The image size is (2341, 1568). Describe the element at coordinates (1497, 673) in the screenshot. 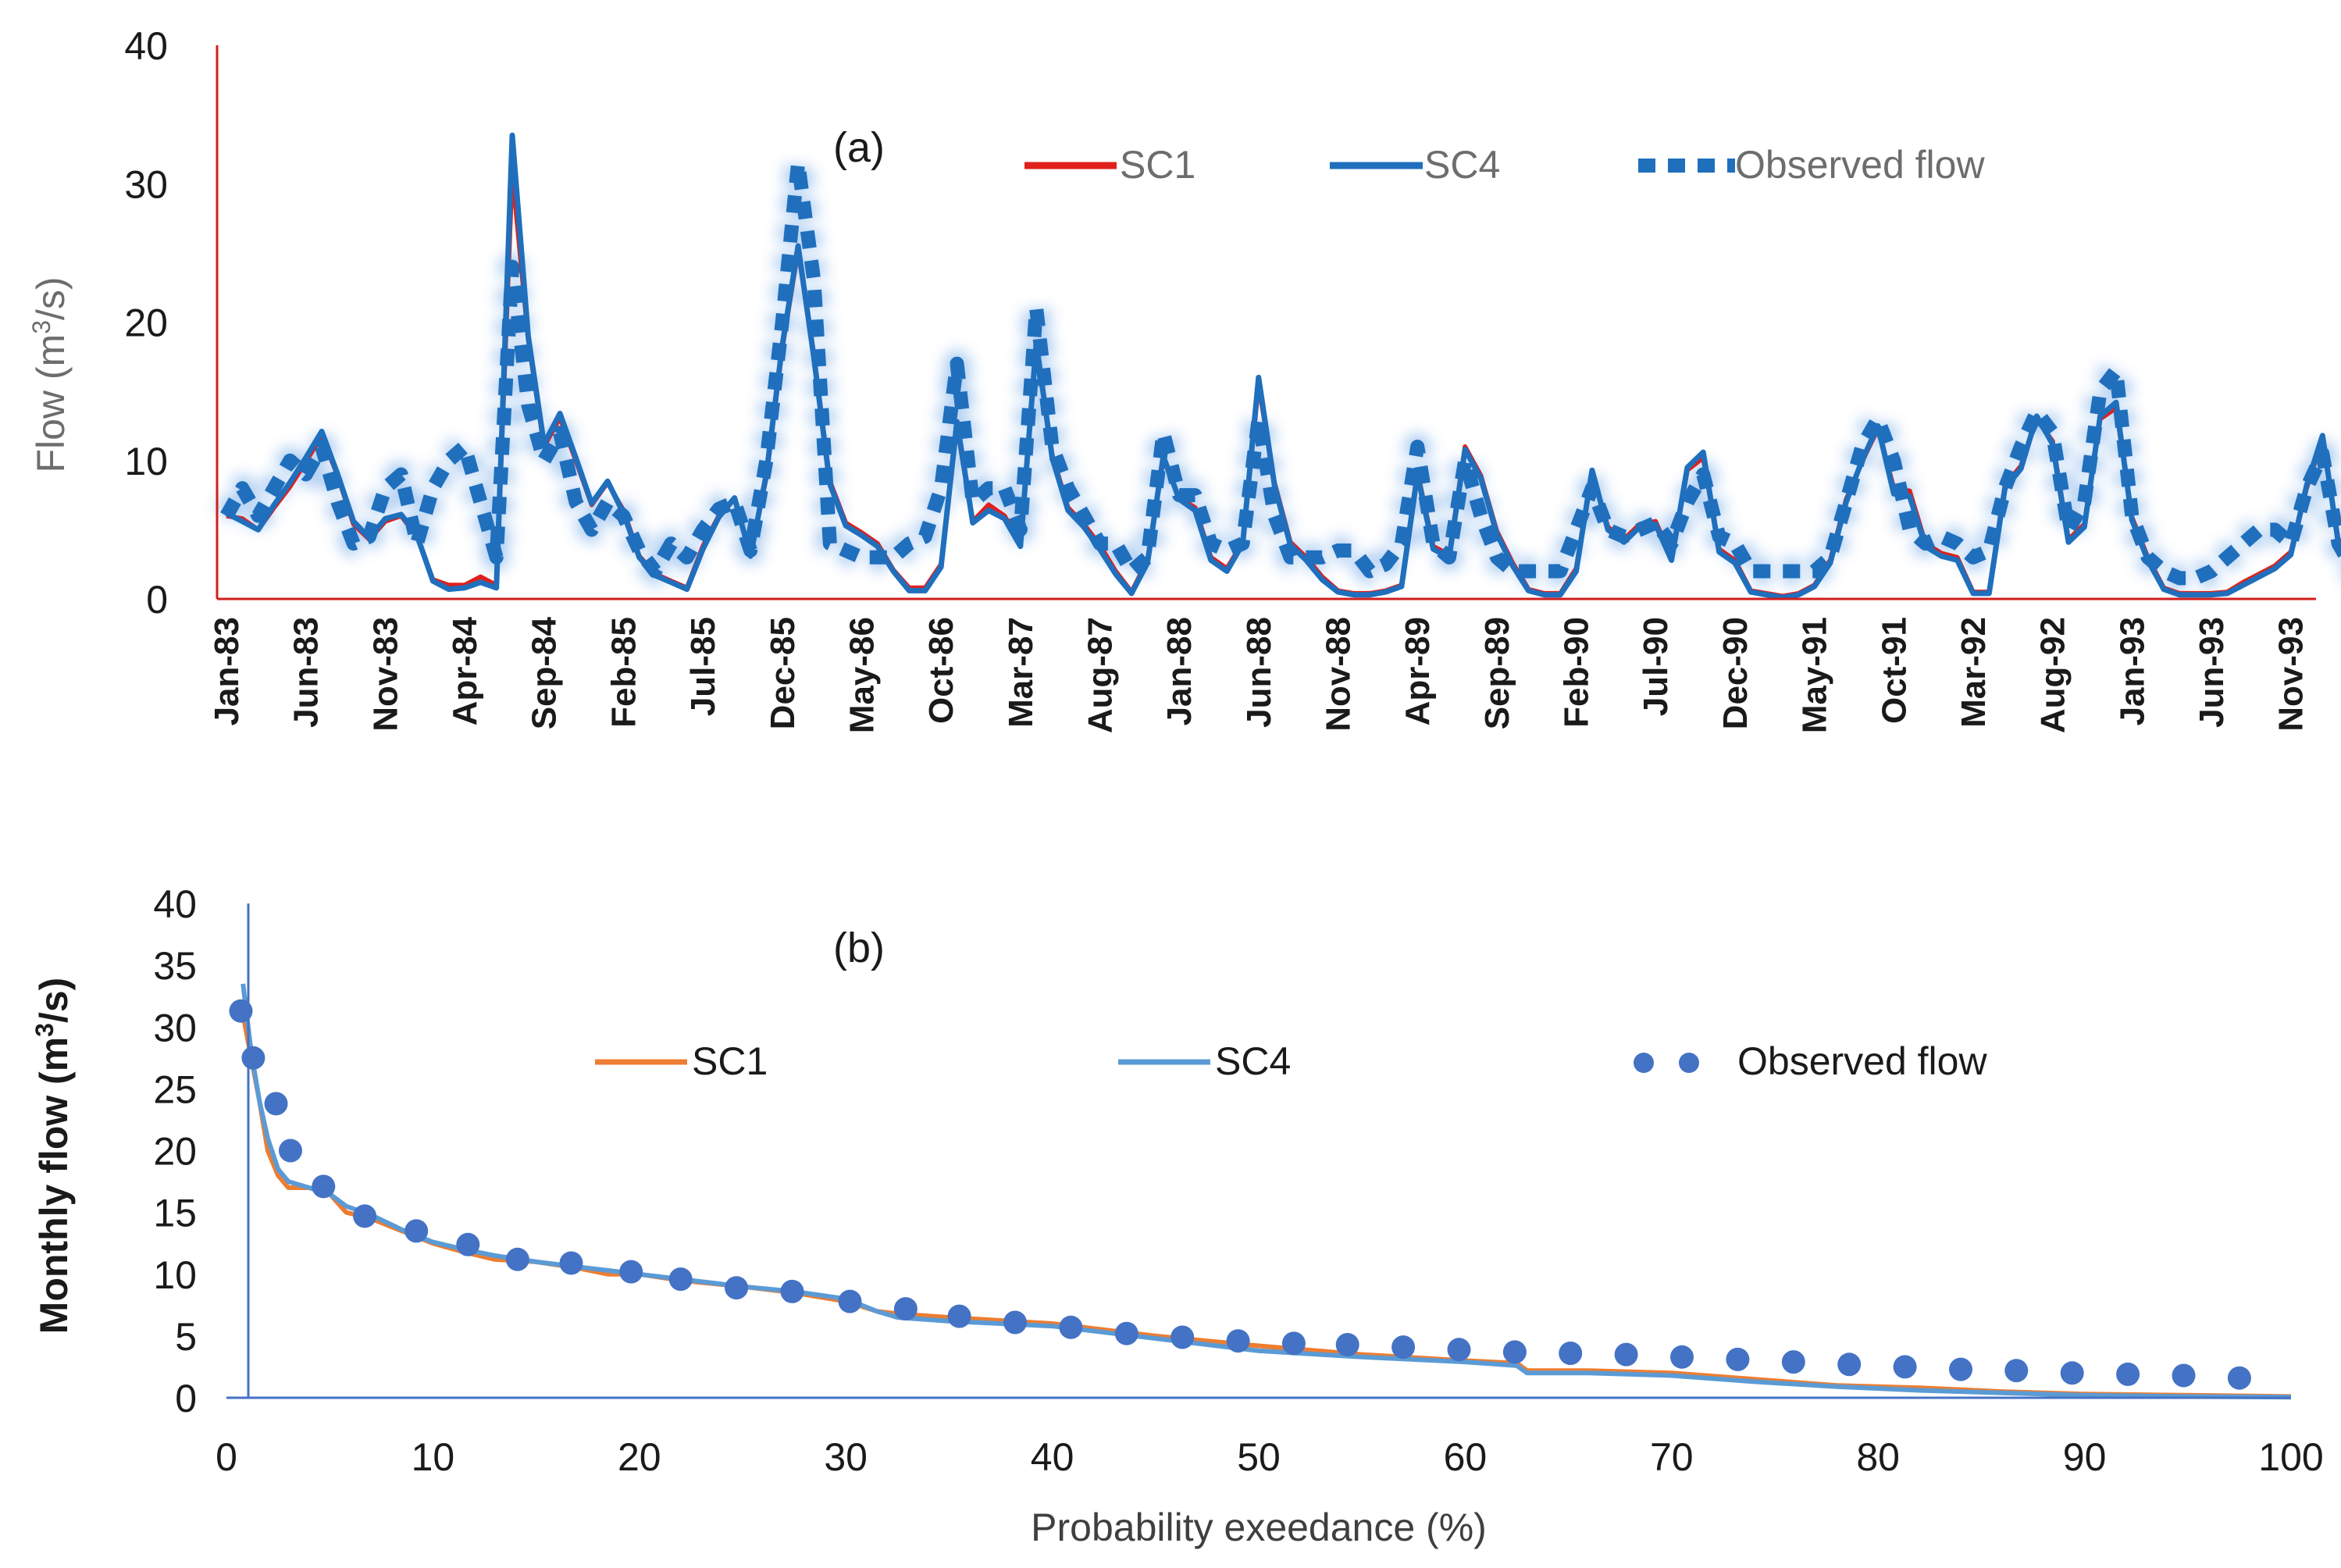

I see `panel-a-x-tick-sep-89: Sep-89` at that location.